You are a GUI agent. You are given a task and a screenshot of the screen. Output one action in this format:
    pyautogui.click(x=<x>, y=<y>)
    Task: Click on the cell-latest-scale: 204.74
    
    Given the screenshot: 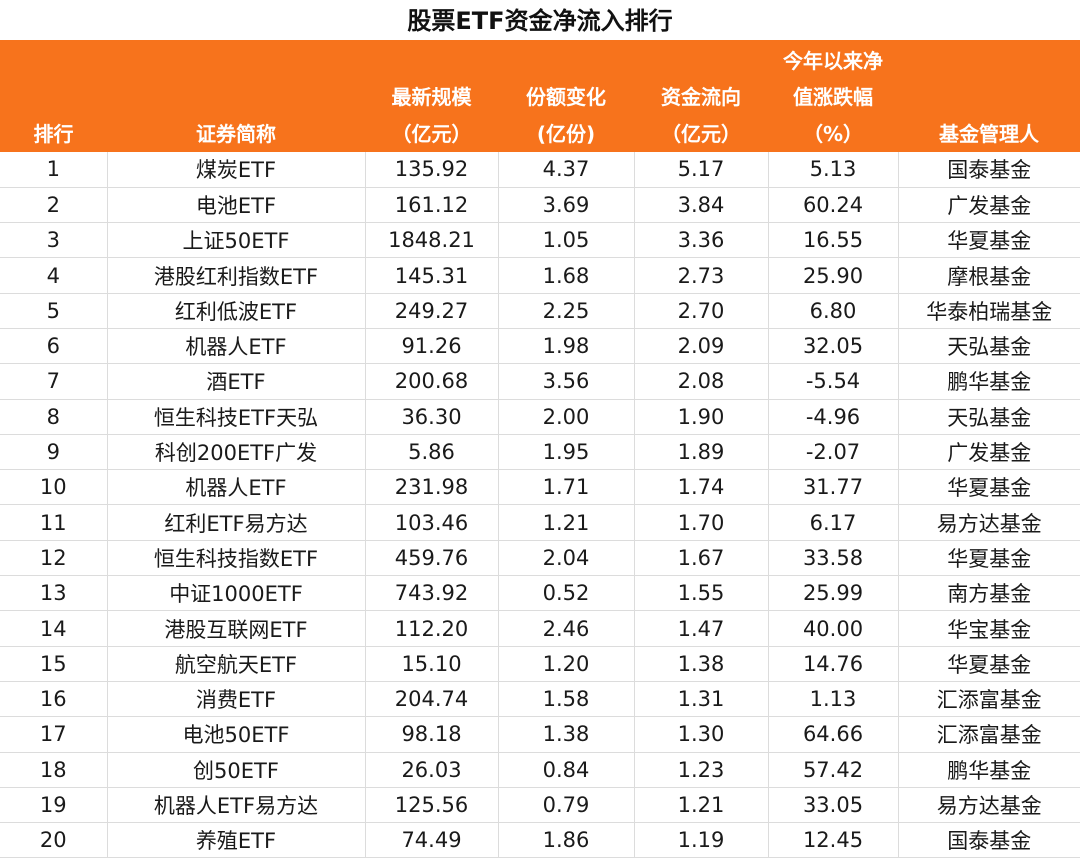 What is the action you would take?
    pyautogui.click(x=432, y=699)
    